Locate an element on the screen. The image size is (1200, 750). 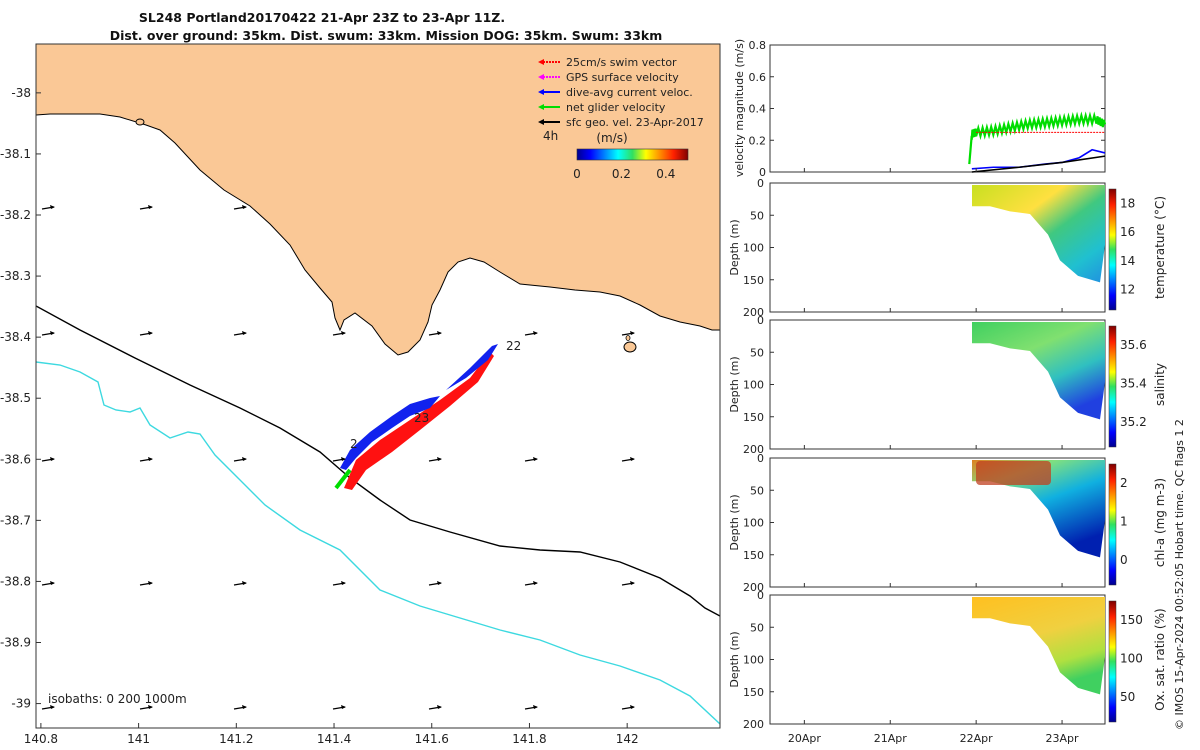
time-tick-label: 22Apr is located at coordinates (977, 738).